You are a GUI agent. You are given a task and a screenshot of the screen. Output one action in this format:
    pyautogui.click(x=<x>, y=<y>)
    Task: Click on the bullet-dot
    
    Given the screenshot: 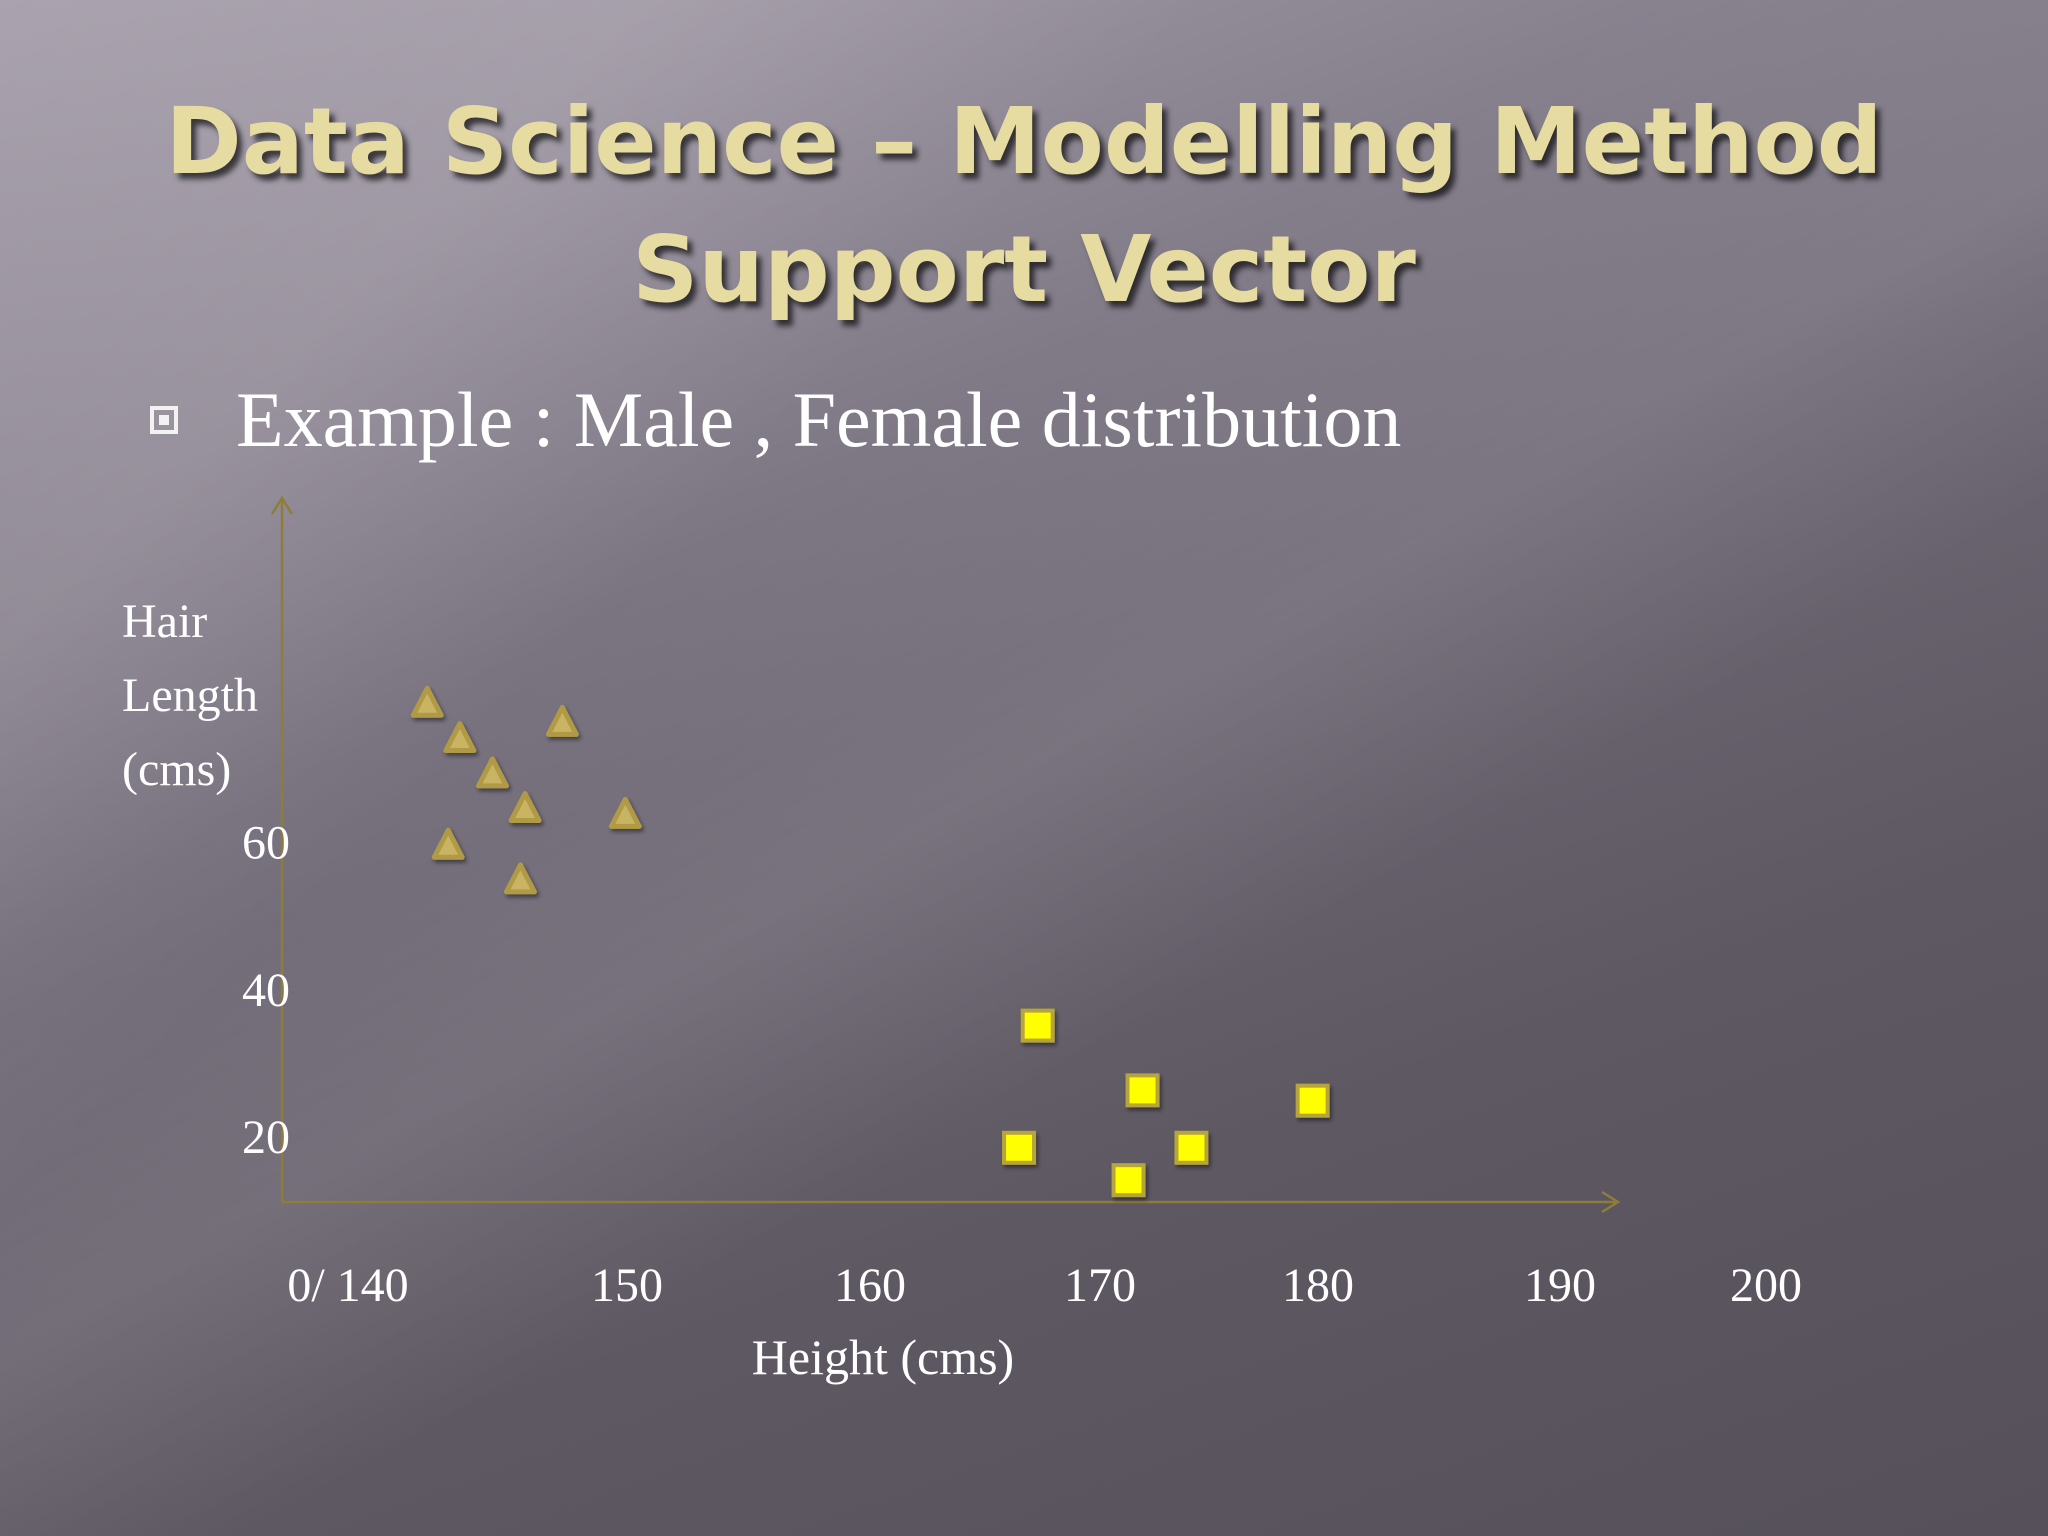 What is the action you would take?
    pyautogui.click(x=164, y=420)
    